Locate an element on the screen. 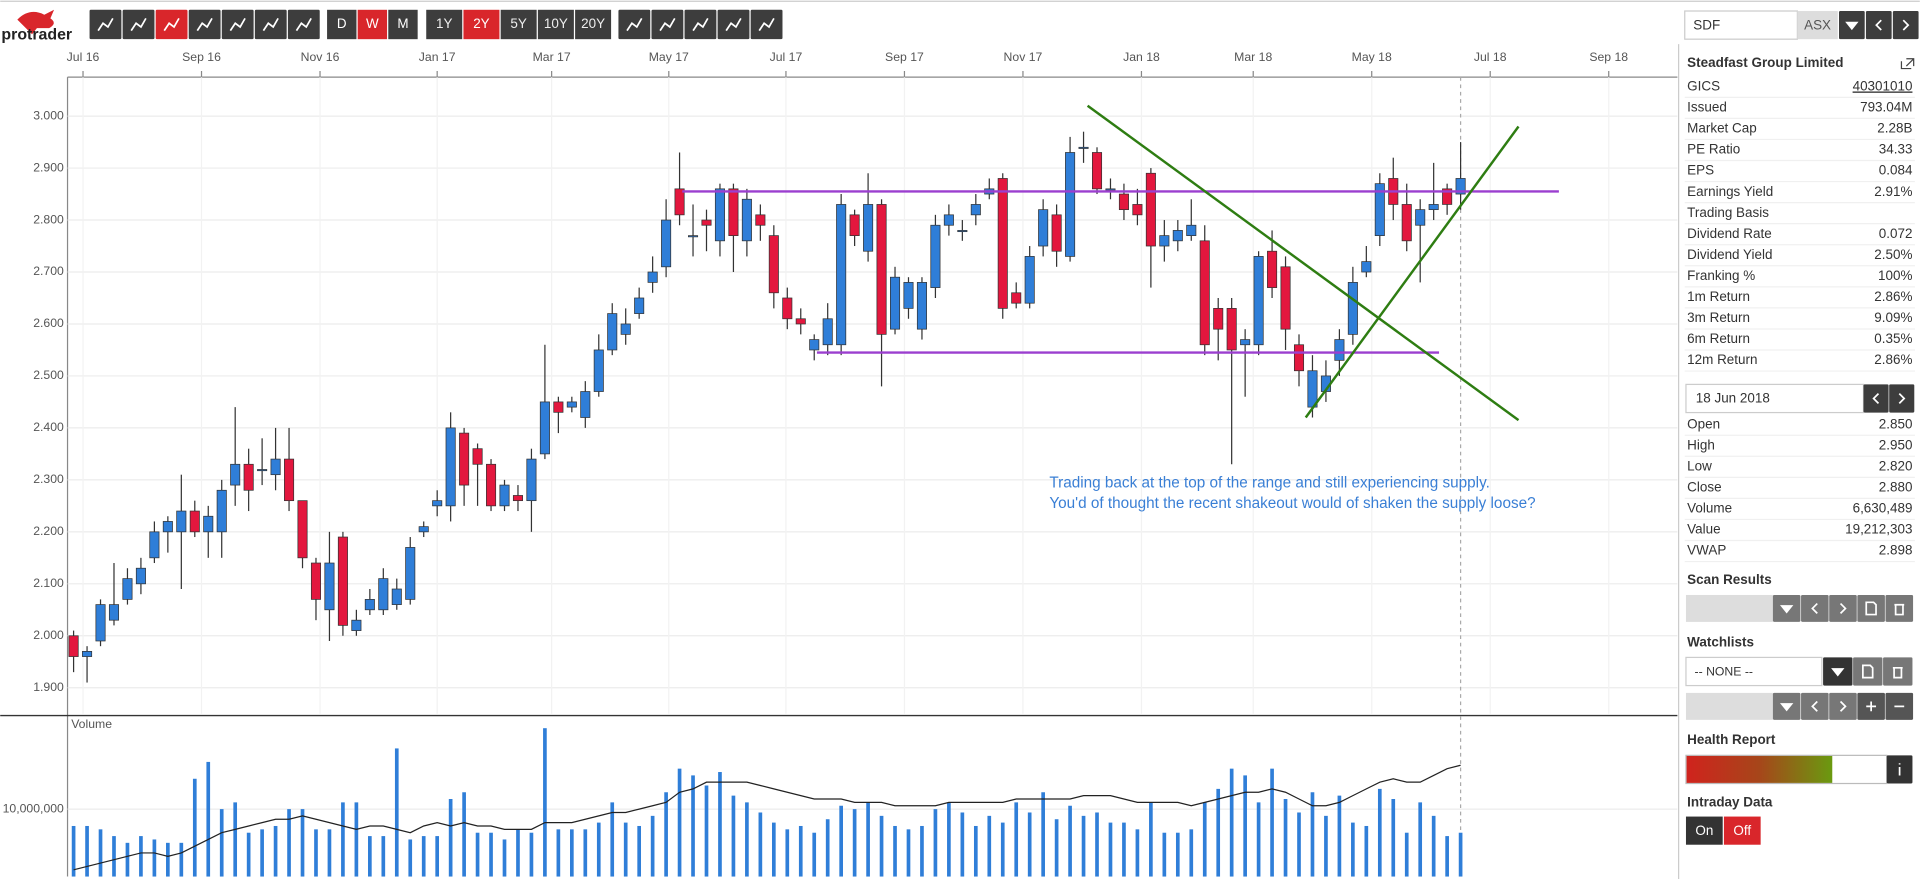 The height and width of the screenshot is (879, 1920). logo: protrader is located at coordinates (36, 35).